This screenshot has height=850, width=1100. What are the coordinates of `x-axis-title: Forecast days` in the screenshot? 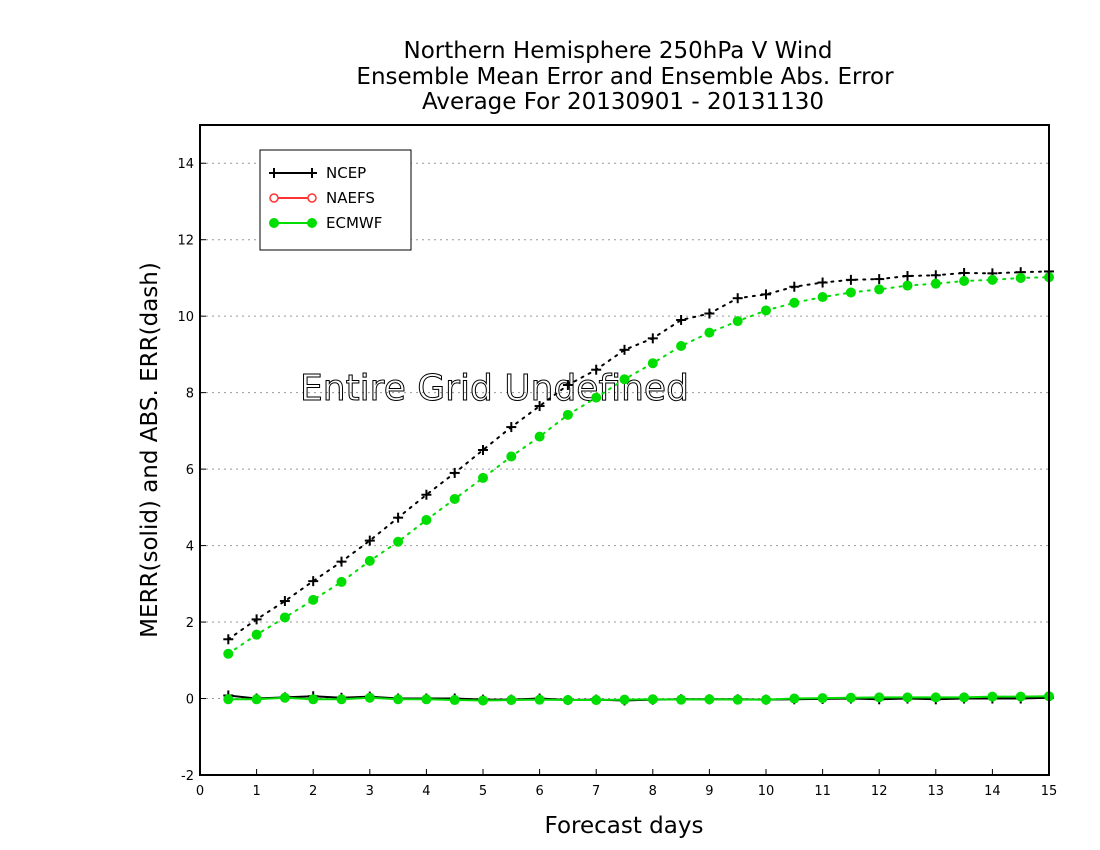 It's located at (624, 826).